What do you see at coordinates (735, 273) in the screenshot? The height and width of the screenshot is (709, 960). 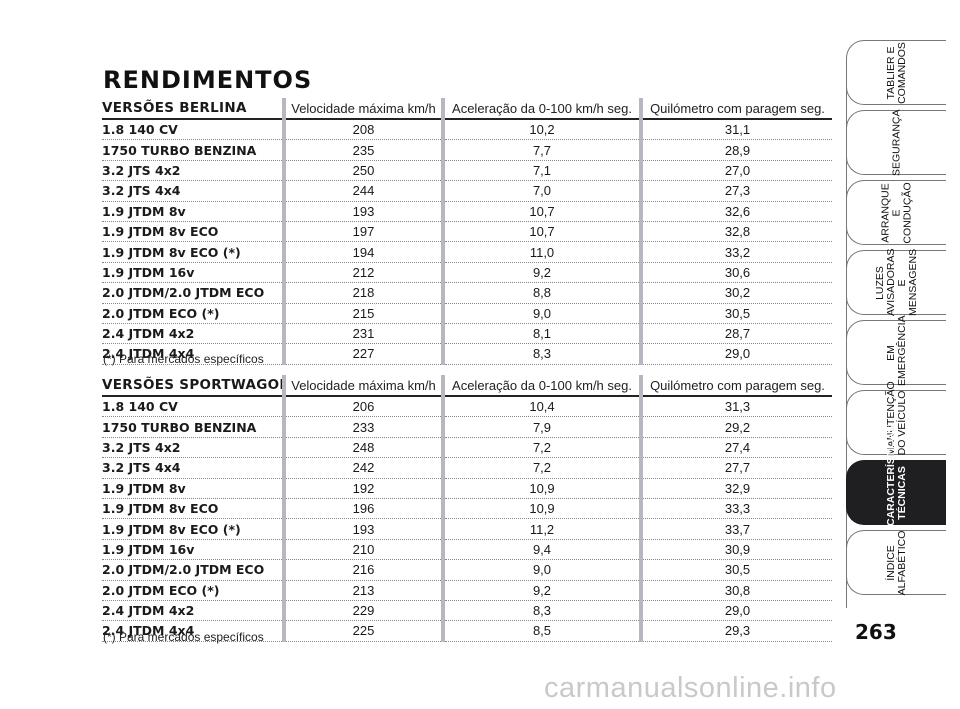 I see `value-cell: 30,6` at bounding box center [735, 273].